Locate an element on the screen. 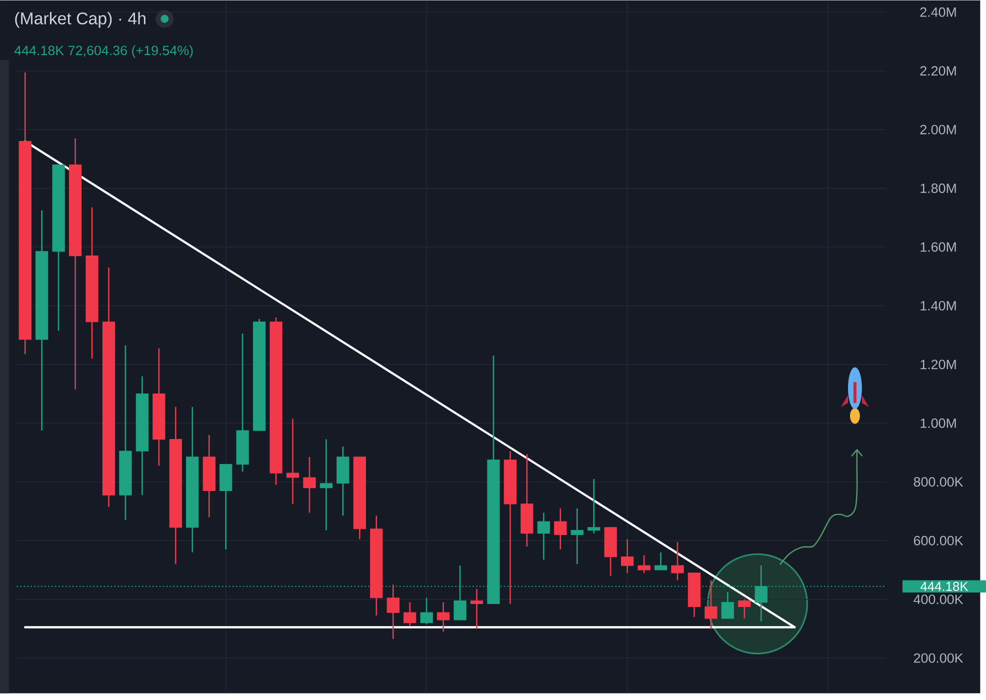 The height and width of the screenshot is (700, 986). y-tick-label: 800.00K is located at coordinates (939, 482).